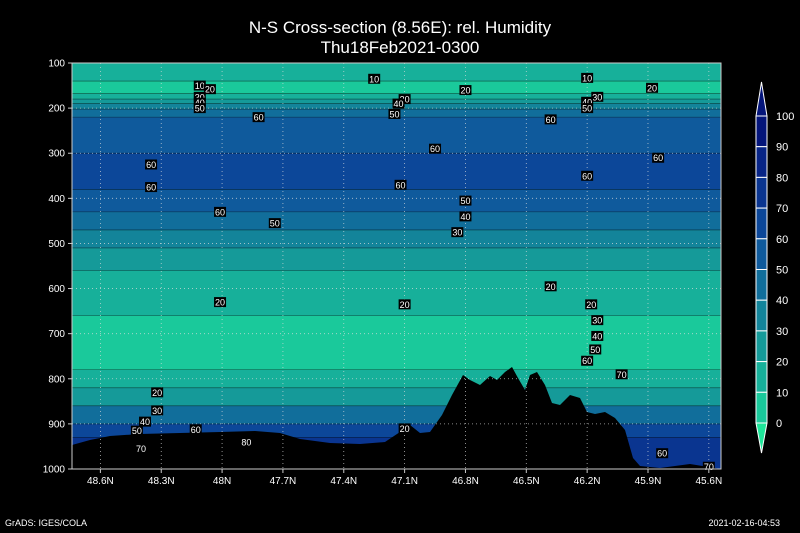 This screenshot has width=800, height=533. Describe the element at coordinates (785, 117) in the screenshot. I see `colorbar-label-0: 100` at that location.